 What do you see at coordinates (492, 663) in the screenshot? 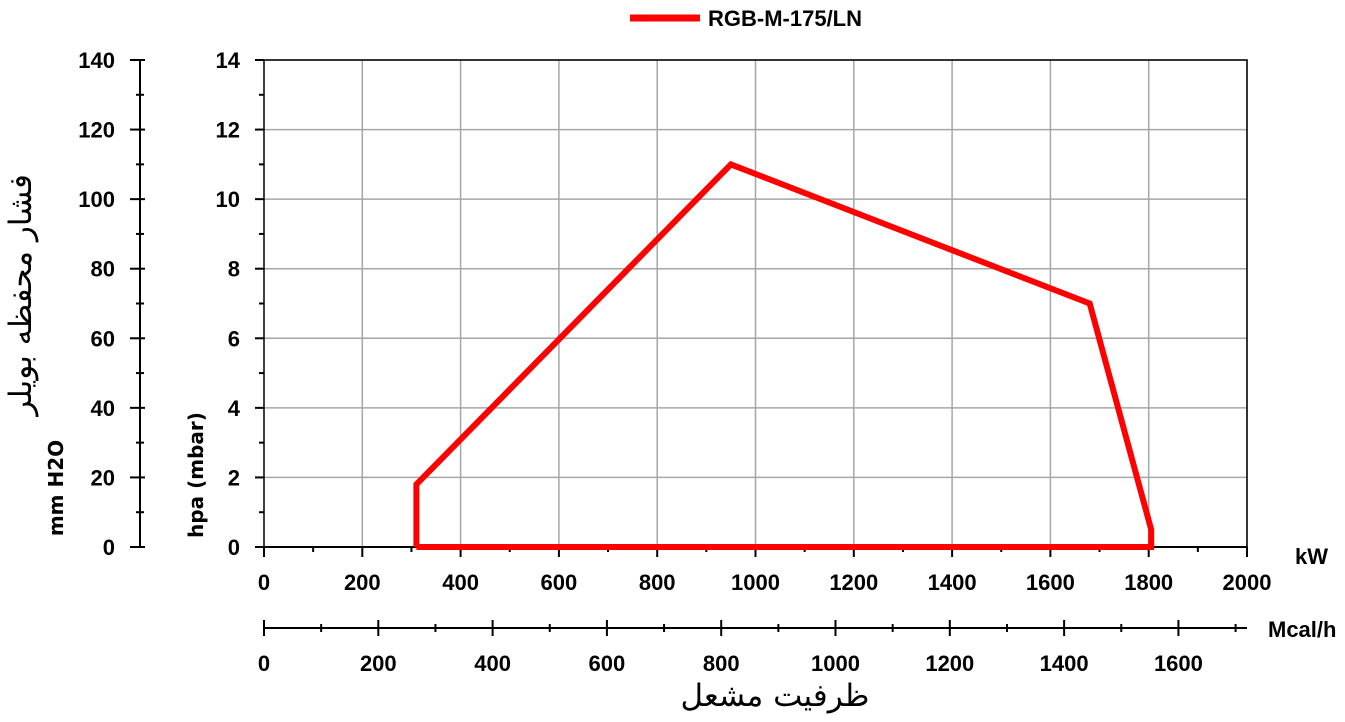
I see `x2-tick-label: 400` at bounding box center [492, 663].